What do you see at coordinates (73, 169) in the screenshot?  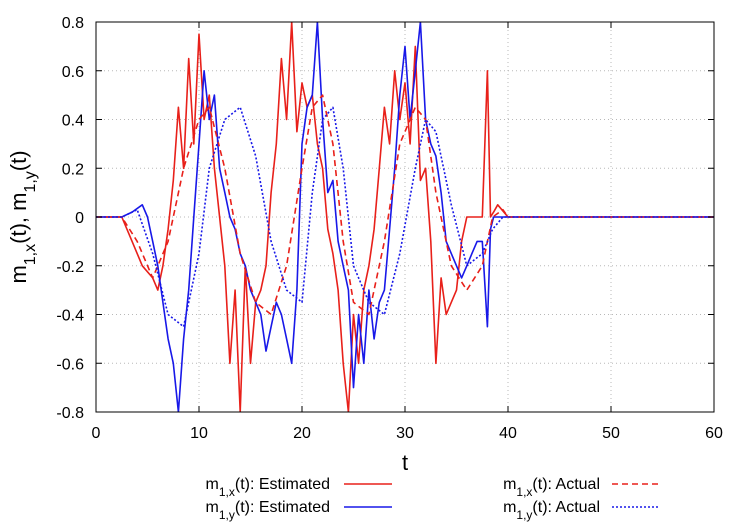 I see `y-tick-label: 0.2` at bounding box center [73, 169].